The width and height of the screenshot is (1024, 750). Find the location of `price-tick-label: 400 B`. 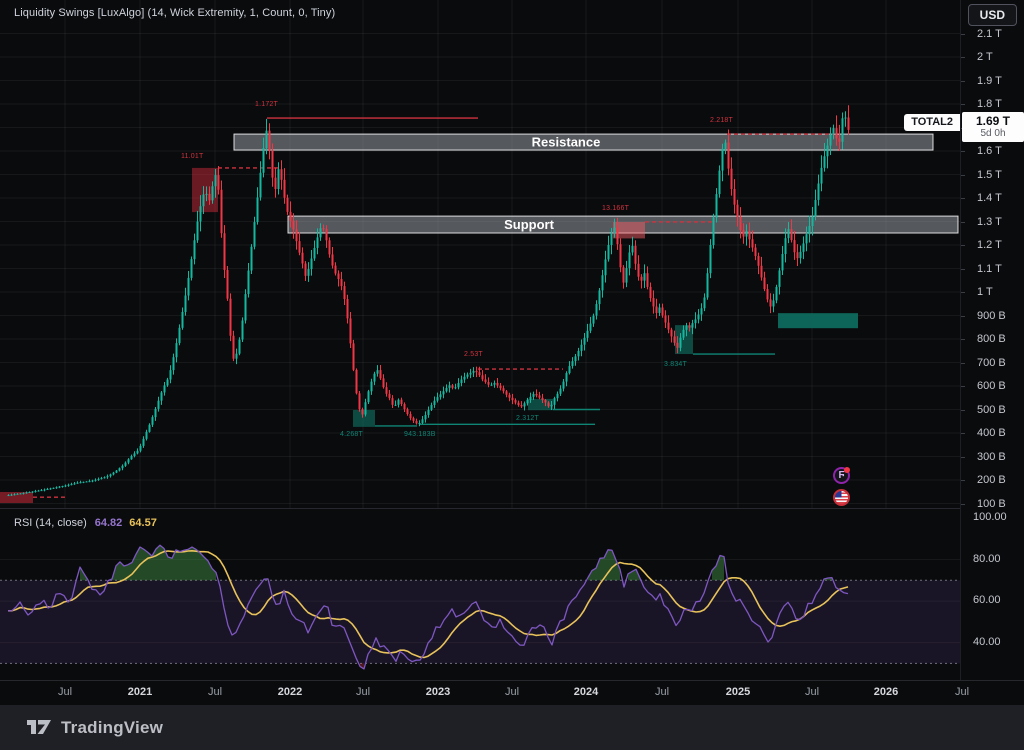

price-tick-label: 400 B is located at coordinates (991, 433).